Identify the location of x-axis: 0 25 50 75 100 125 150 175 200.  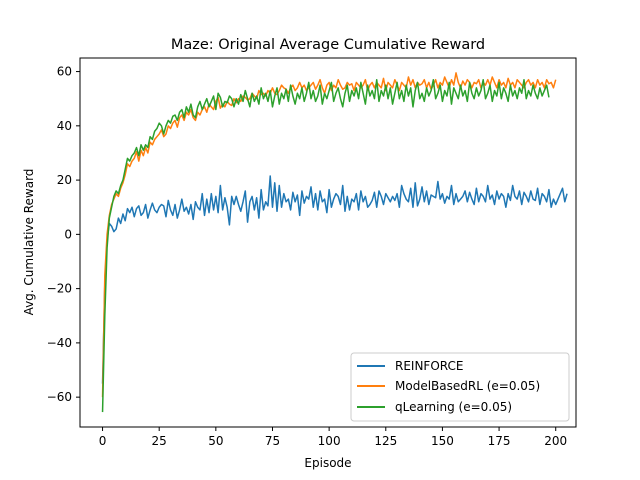
(333, 437).